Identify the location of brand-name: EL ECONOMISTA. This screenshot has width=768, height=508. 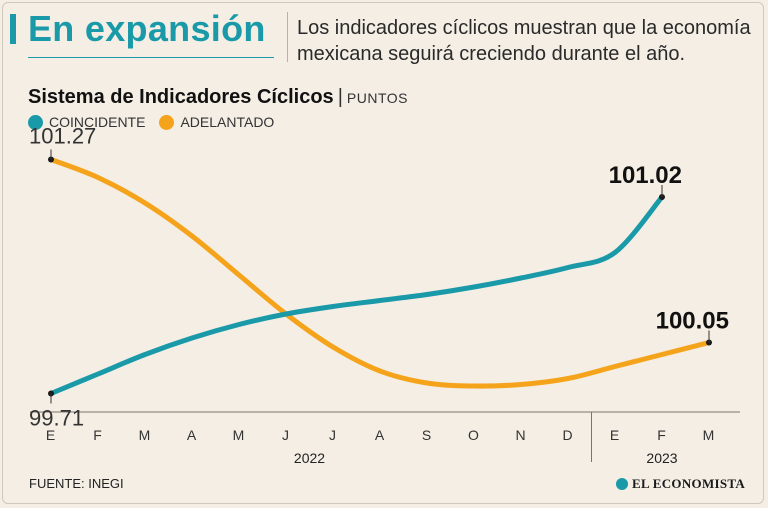
(689, 483).